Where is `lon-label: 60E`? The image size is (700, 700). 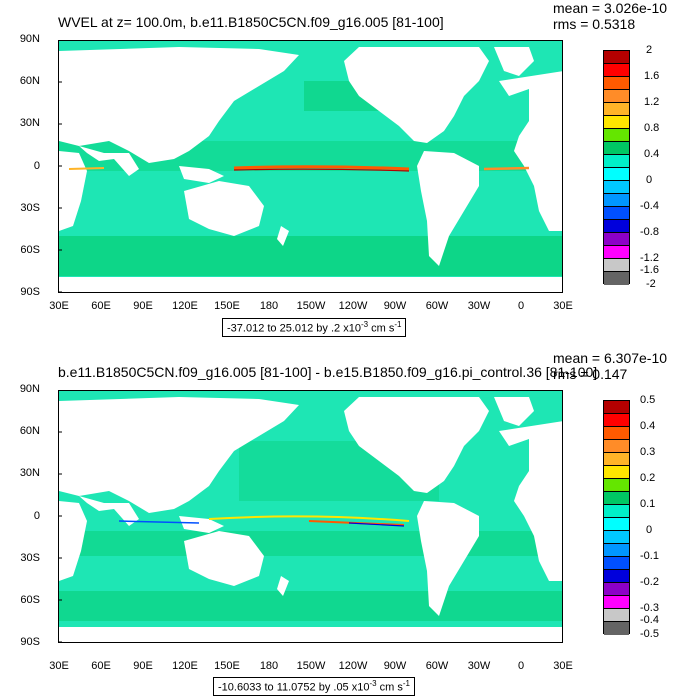 lon-label: 60E is located at coordinates (101, 306).